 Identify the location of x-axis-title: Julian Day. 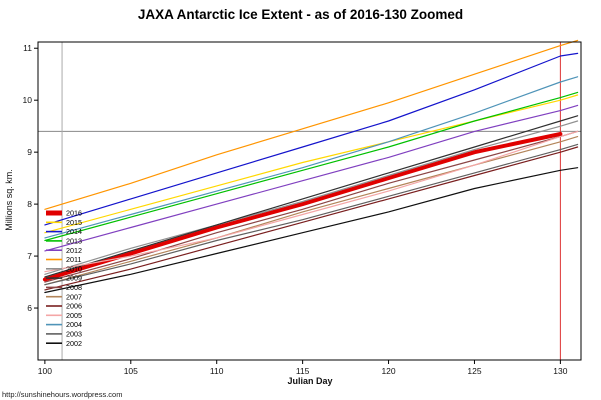
(309, 381).